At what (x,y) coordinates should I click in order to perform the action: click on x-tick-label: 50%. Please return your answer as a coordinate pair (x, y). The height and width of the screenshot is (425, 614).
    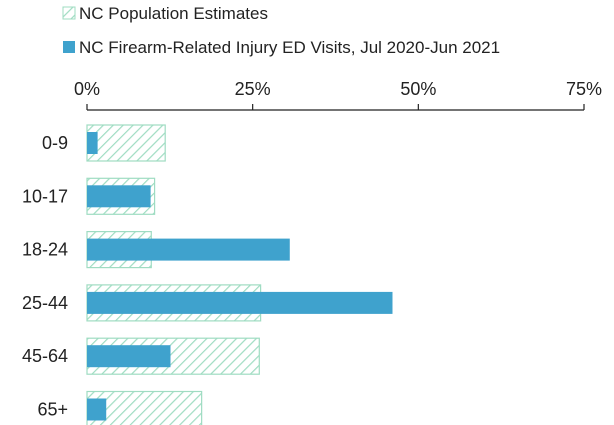
    Looking at the image, I should click on (418, 89).